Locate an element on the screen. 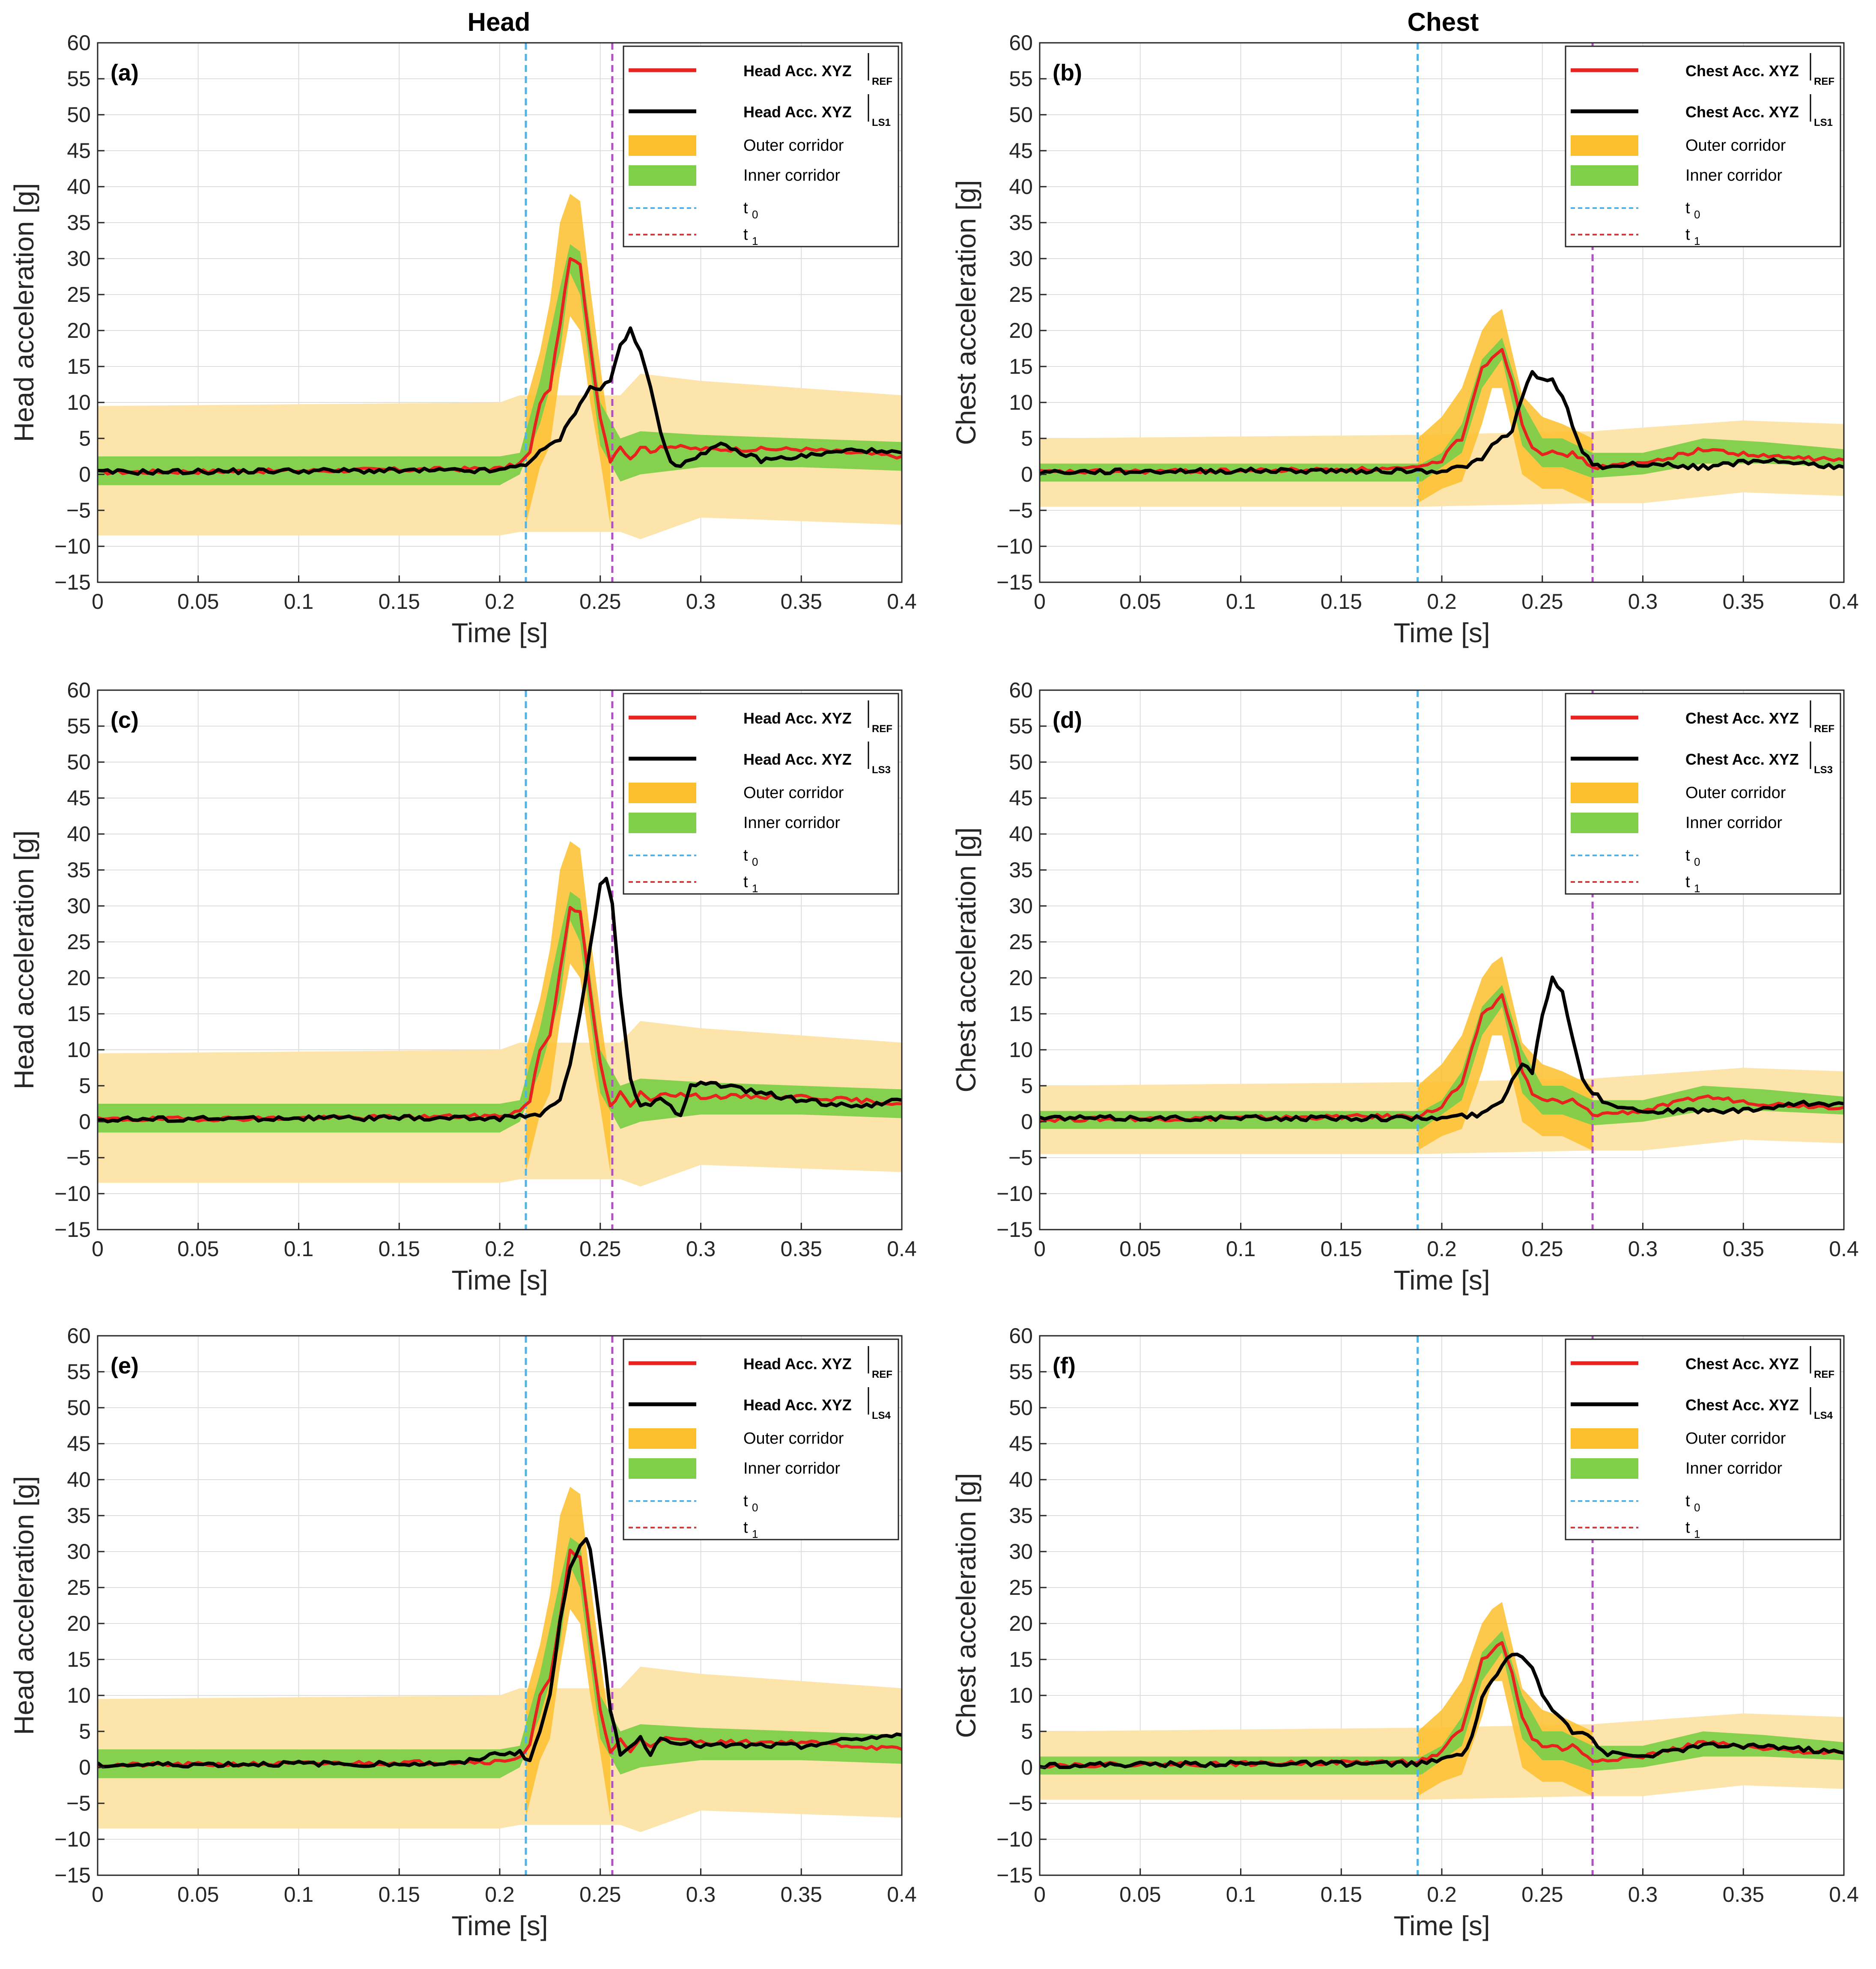 This screenshot has width=1876, height=1969. y-tick-label: 60 is located at coordinates (1021, 1336).